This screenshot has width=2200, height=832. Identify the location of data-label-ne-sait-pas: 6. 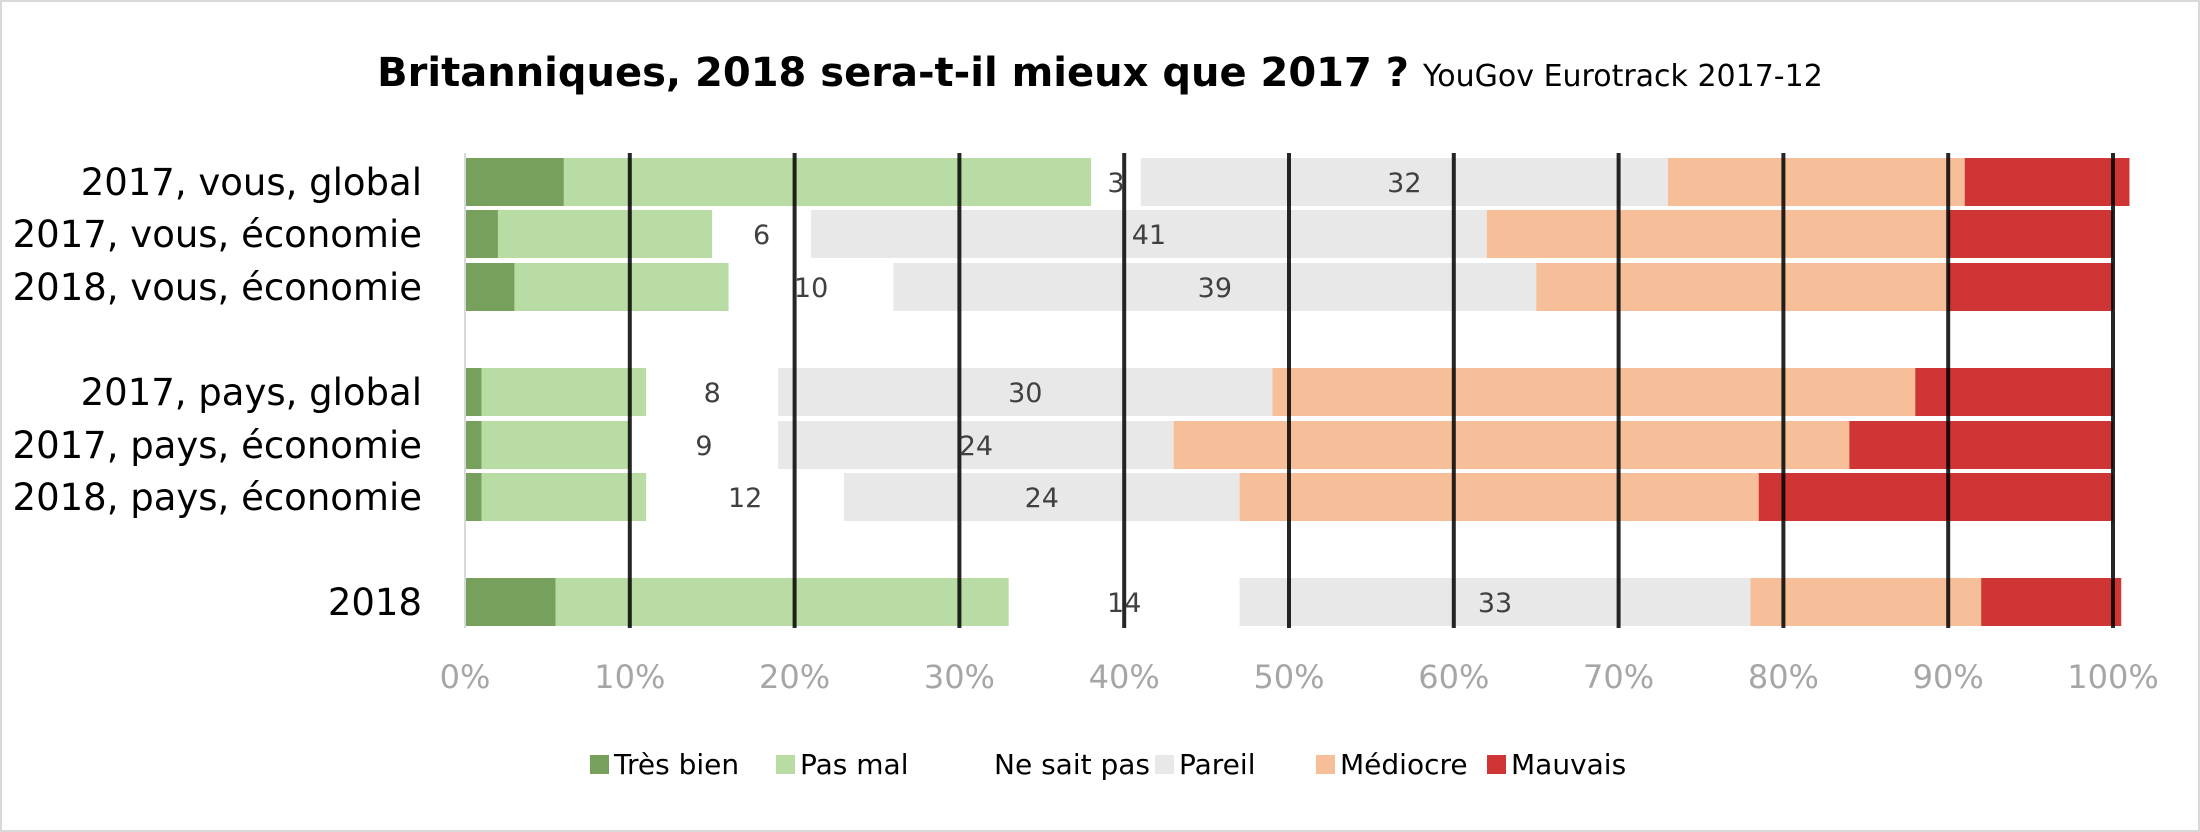
(761, 235).